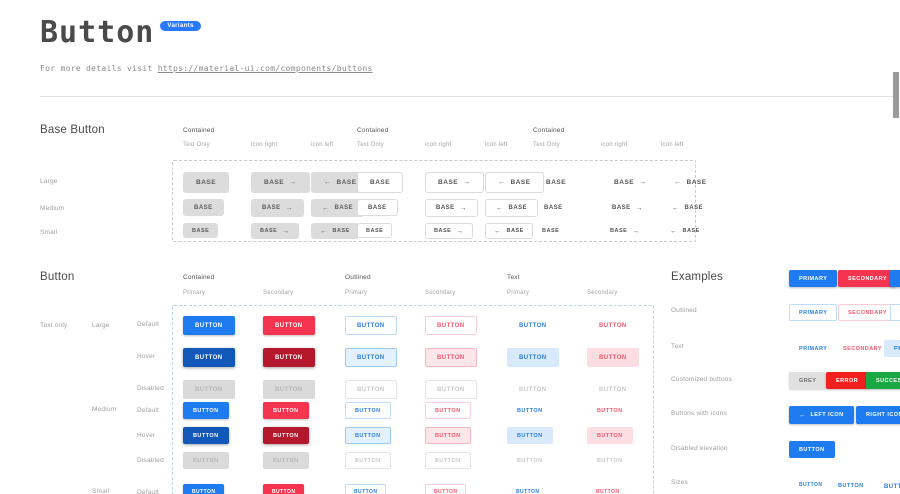 This screenshot has height=494, width=900. Describe the element at coordinates (892, 348) in the screenshot. I see `example-btn-2-2: PRIMARY` at that location.